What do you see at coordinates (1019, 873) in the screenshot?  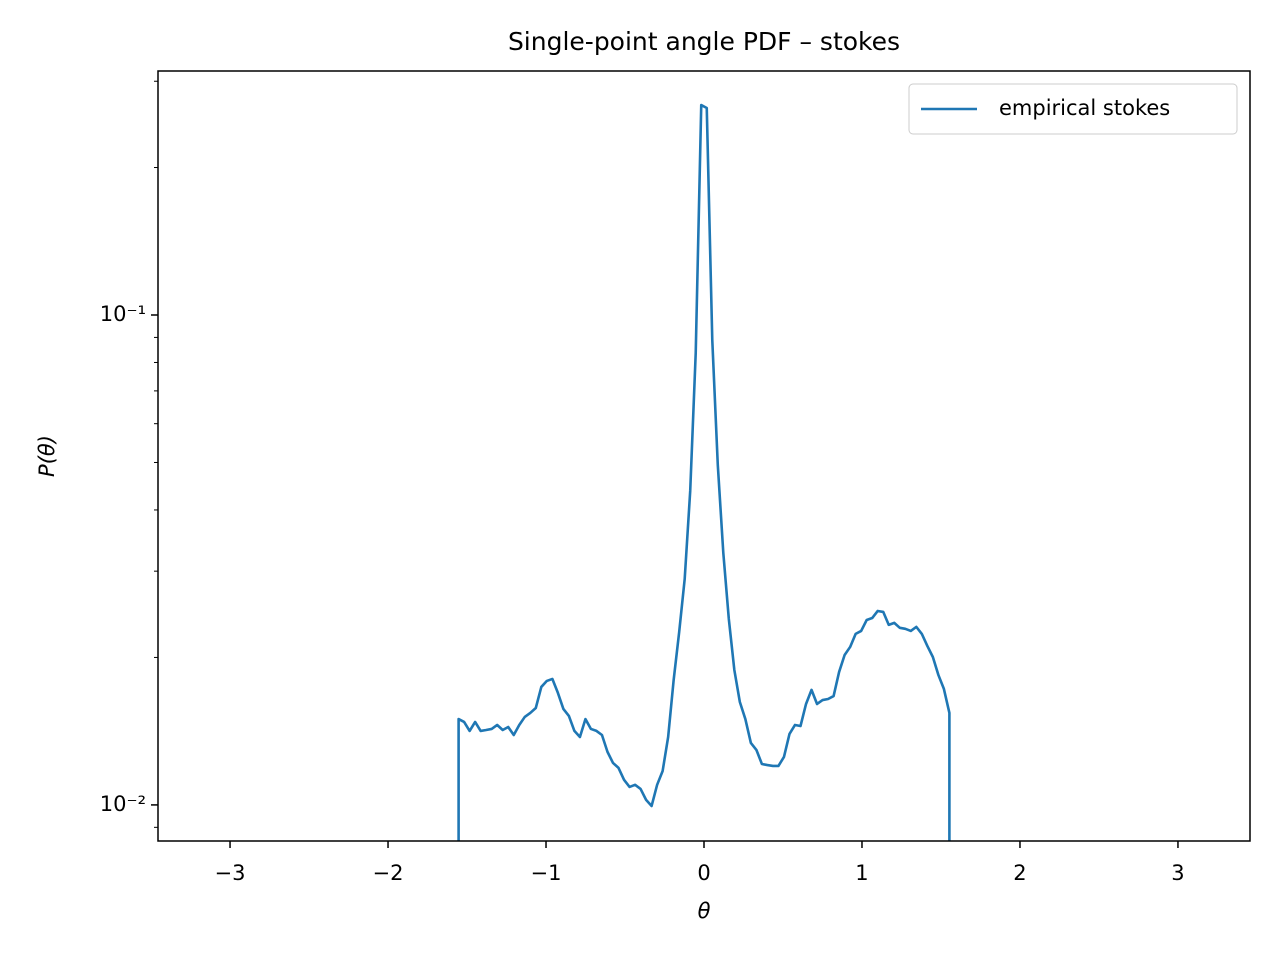 I see `x-tick-label: 2` at bounding box center [1019, 873].